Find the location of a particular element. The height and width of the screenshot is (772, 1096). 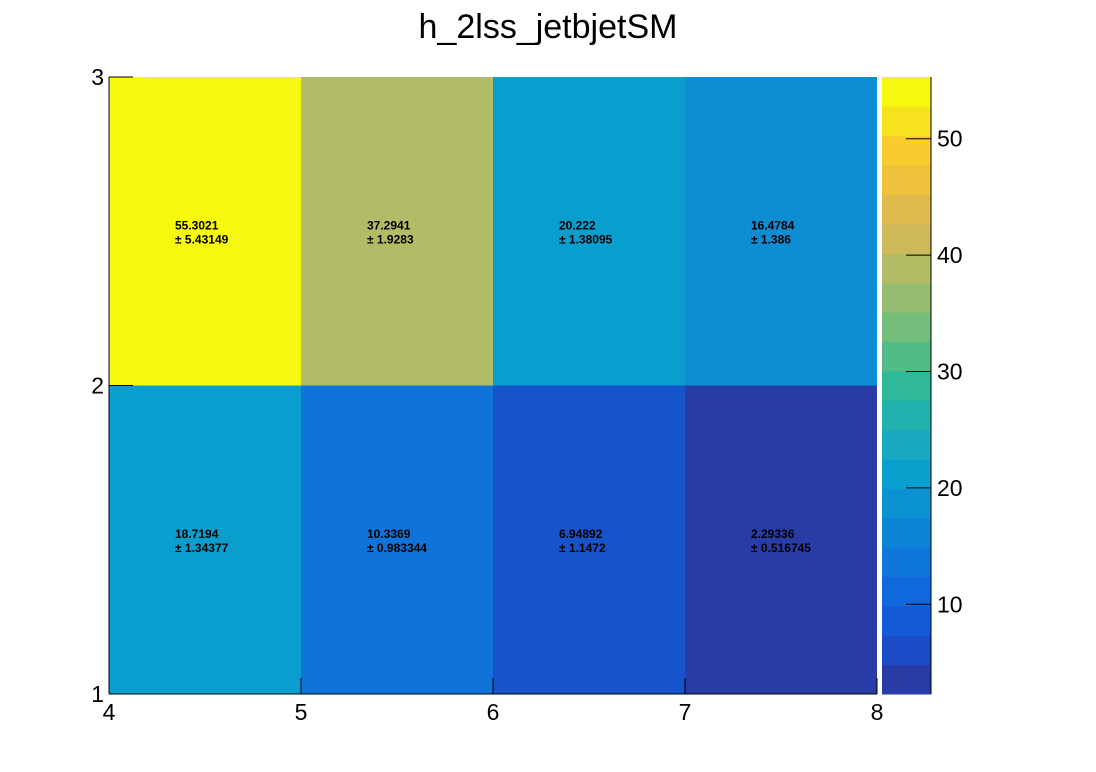

cell-error-label: ± 1.1472 is located at coordinates (582, 548).